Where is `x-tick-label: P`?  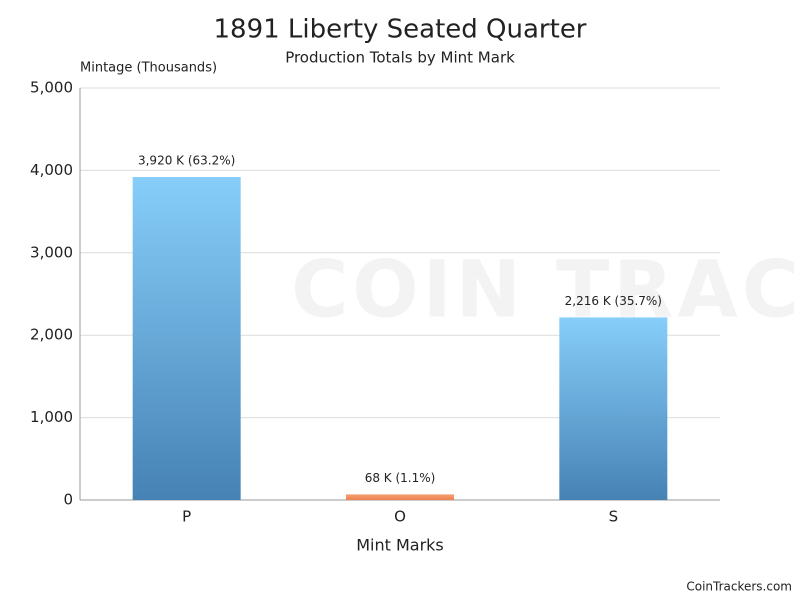 x-tick-label: P is located at coordinates (186, 517).